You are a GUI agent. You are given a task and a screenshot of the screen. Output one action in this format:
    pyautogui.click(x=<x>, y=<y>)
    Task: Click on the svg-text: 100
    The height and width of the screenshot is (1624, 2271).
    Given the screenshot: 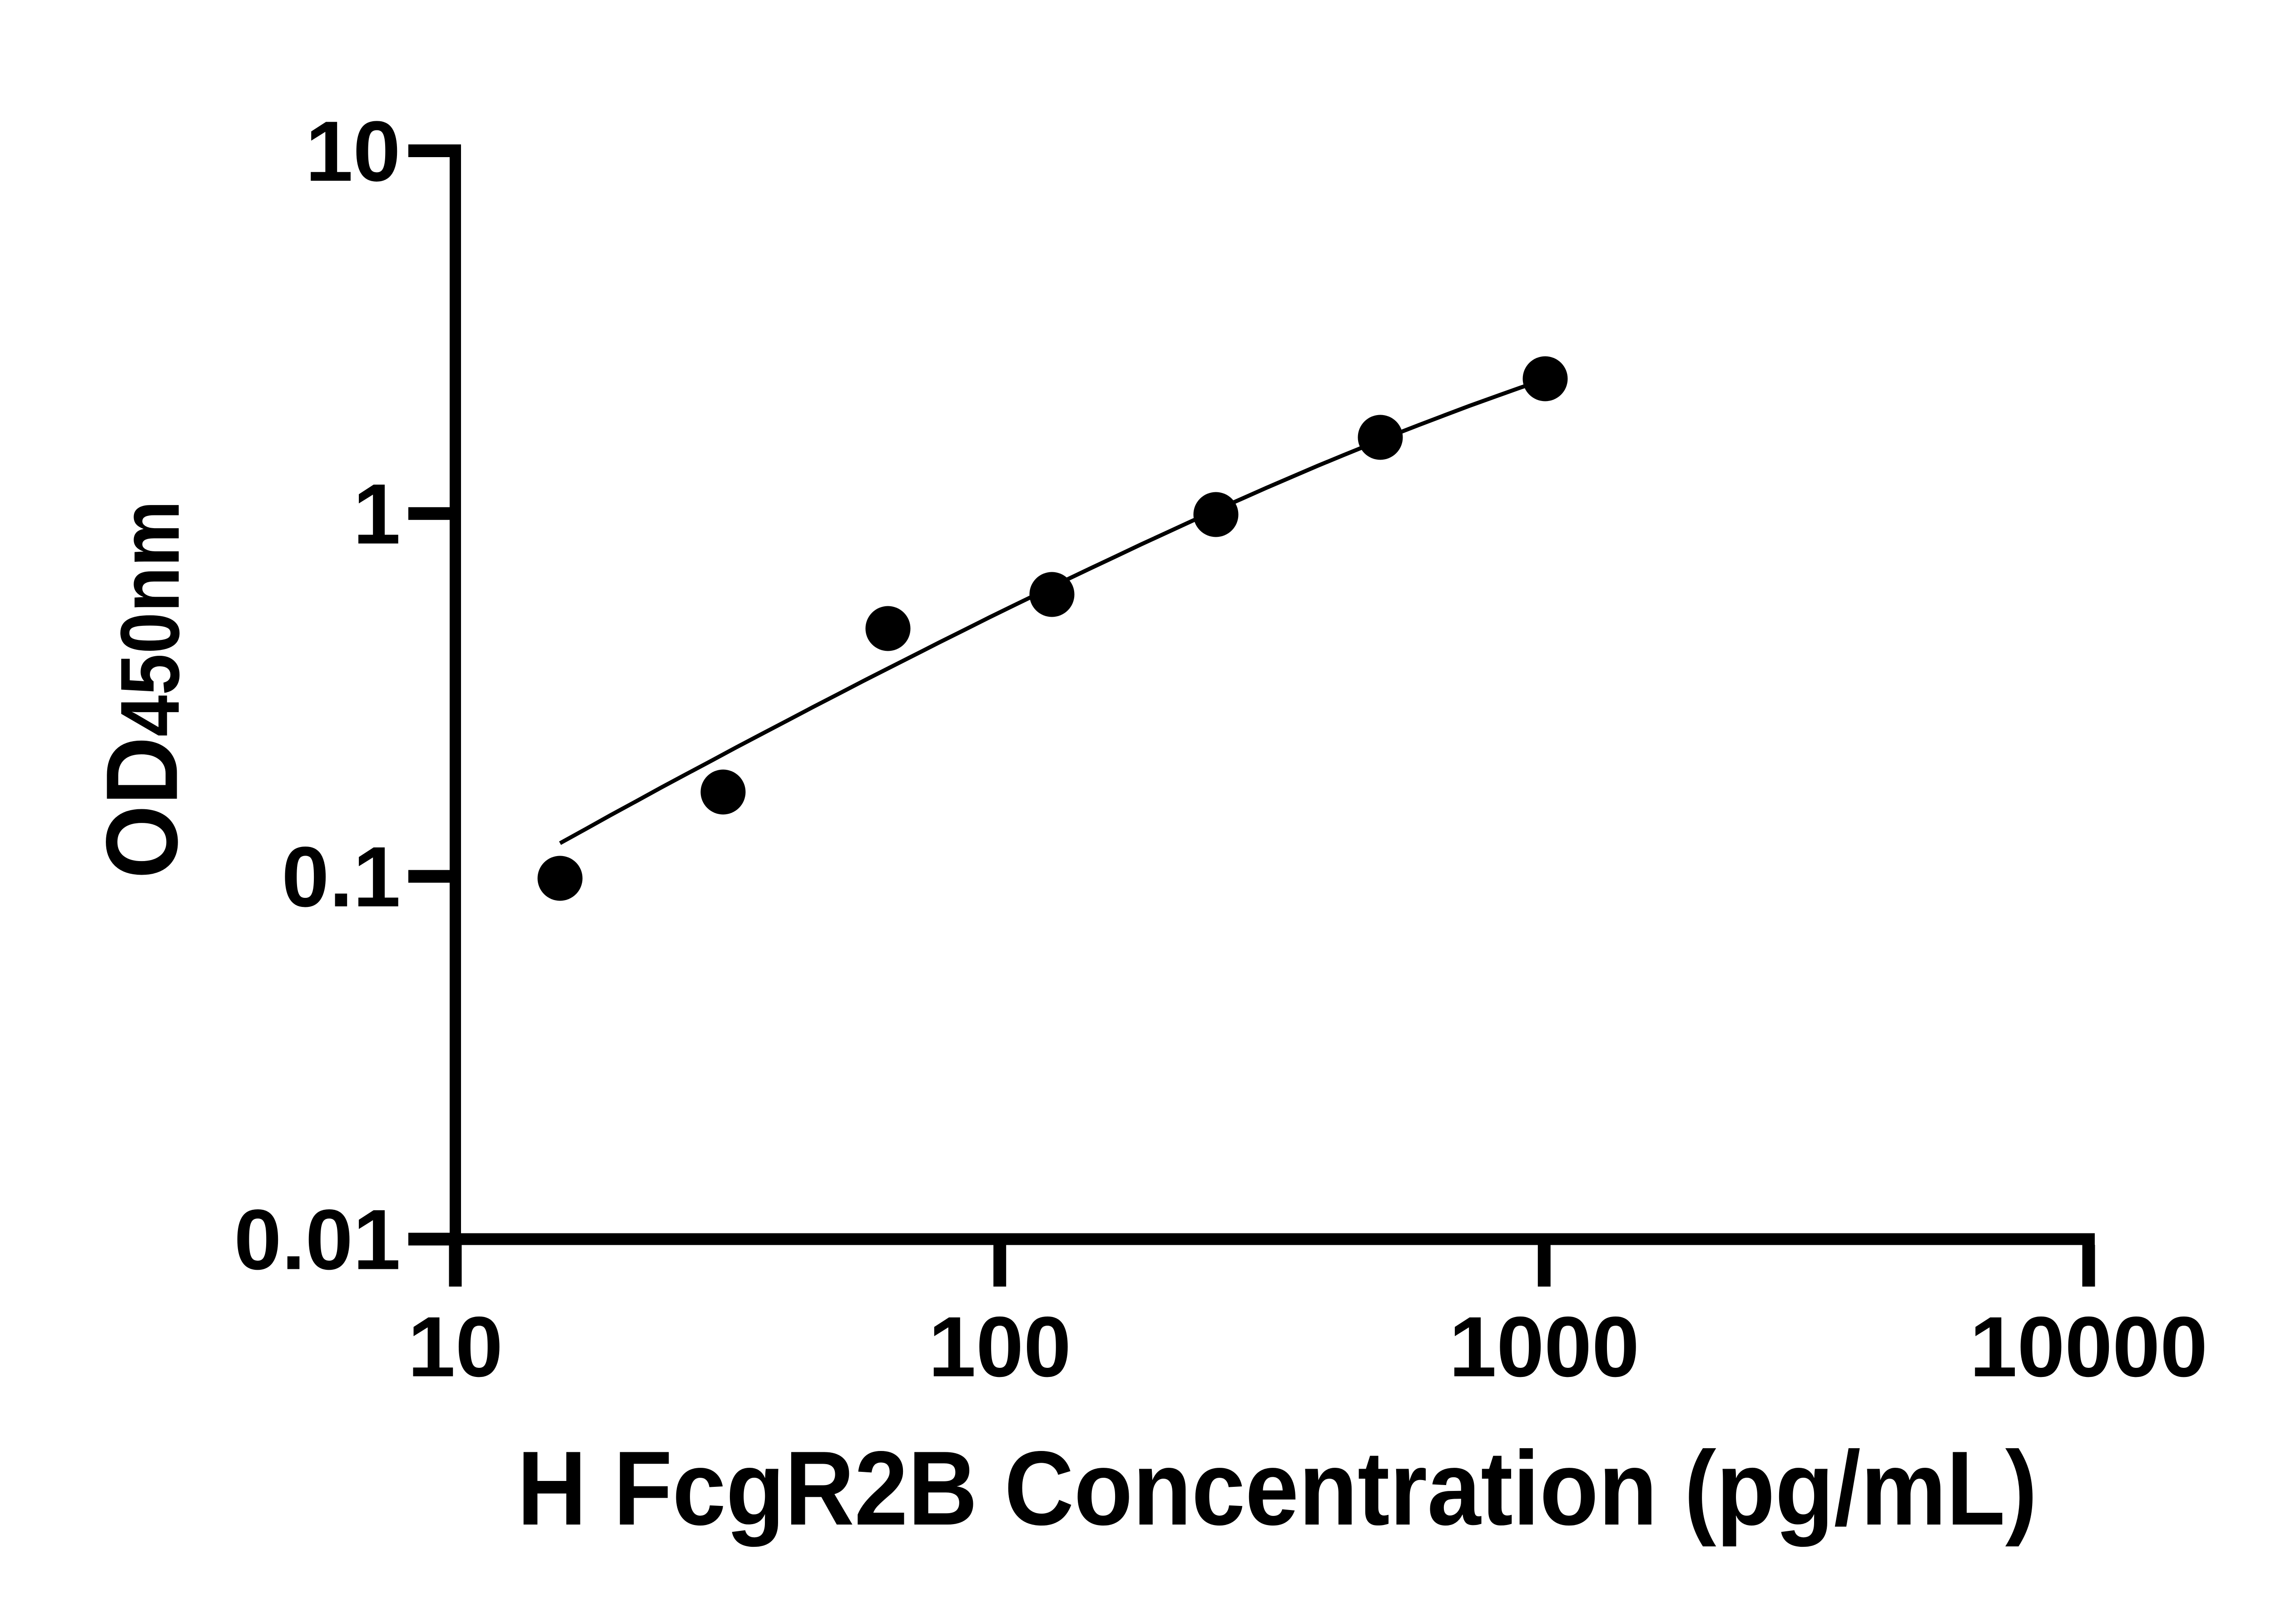 What is the action you would take?
    pyautogui.click(x=999, y=1347)
    